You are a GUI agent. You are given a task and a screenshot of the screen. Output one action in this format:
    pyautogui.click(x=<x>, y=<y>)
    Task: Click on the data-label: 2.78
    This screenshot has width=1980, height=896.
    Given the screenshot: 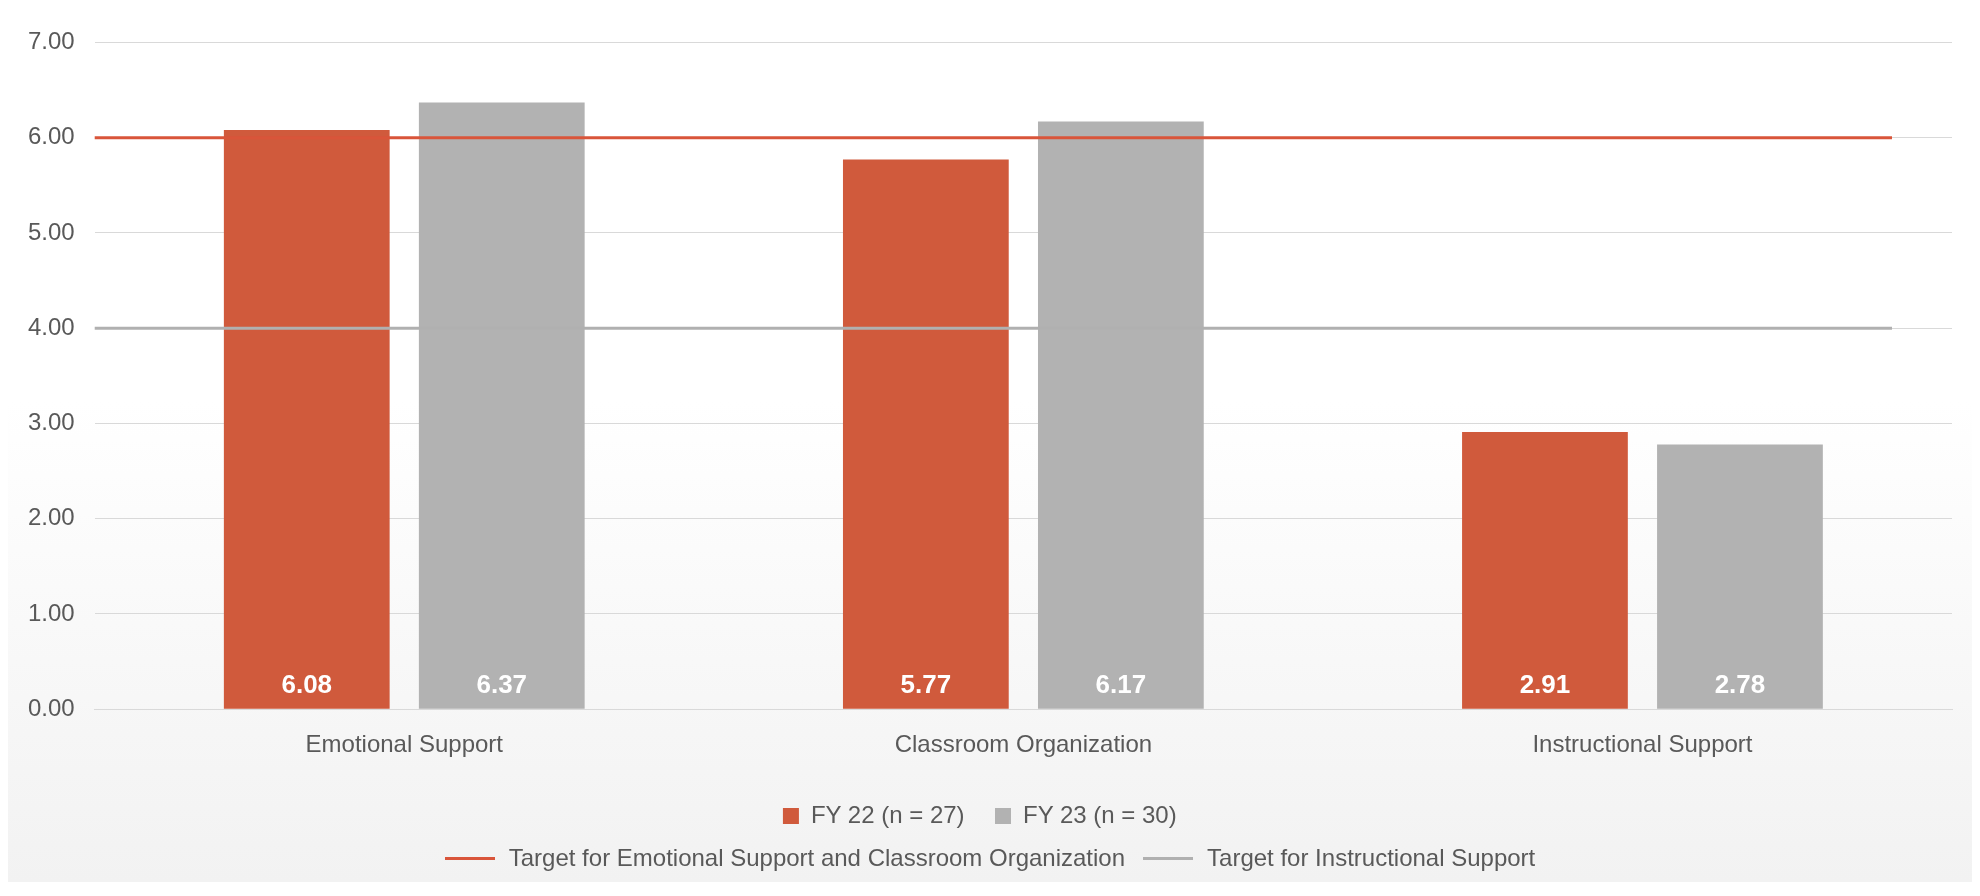 What is the action you would take?
    pyautogui.click(x=1740, y=683)
    